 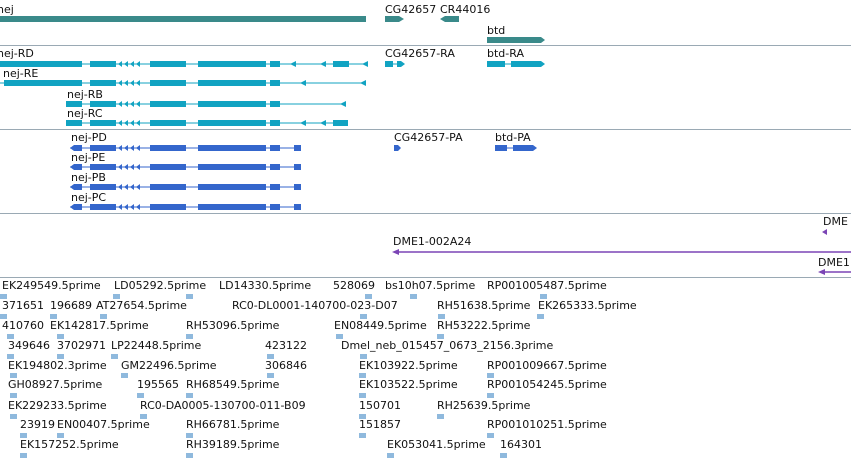 What do you see at coordinates (517, 40) in the screenshot?
I see `gene-feature-btd` at bounding box center [517, 40].